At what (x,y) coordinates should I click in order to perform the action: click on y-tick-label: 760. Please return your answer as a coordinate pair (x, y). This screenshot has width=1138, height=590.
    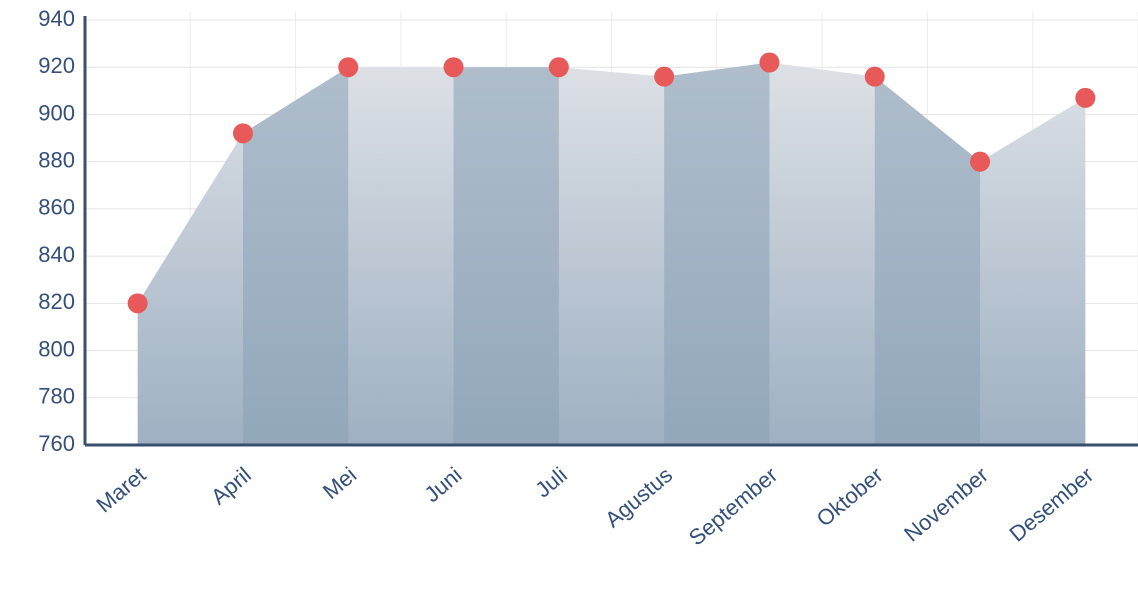
    Looking at the image, I should click on (56, 443).